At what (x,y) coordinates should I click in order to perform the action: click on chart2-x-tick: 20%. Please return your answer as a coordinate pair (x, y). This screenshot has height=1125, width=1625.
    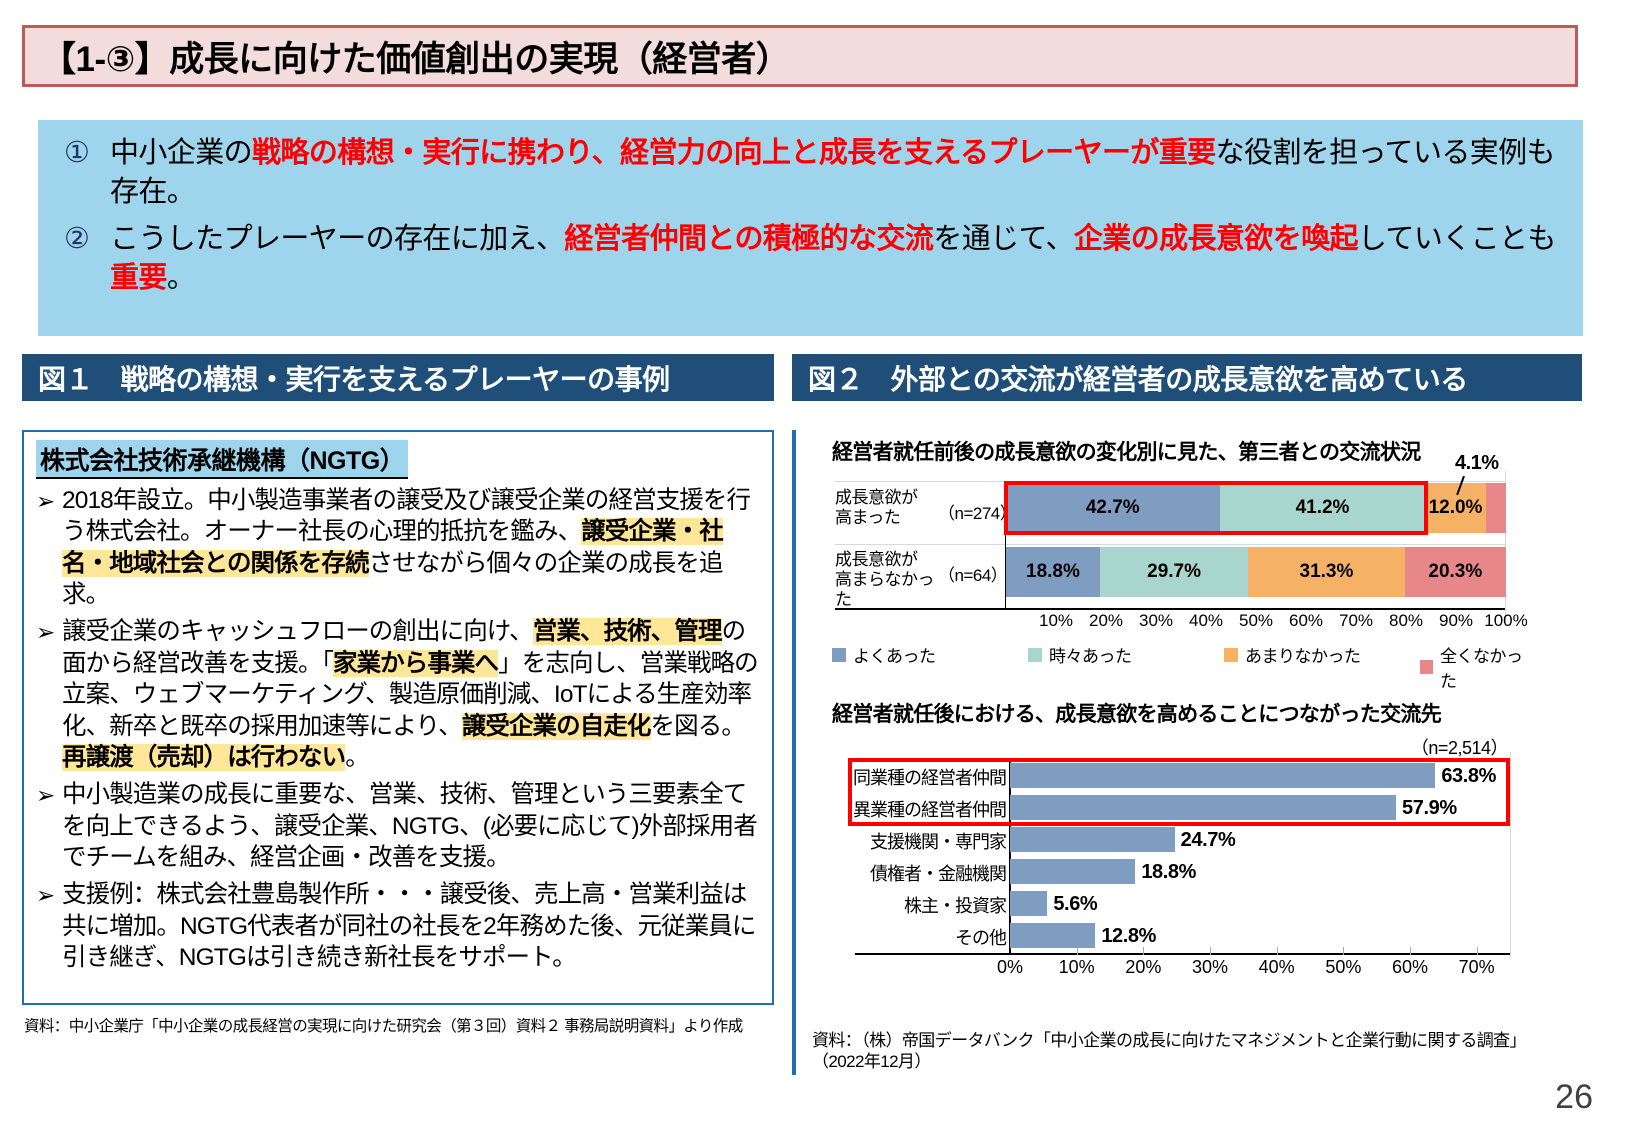
    Looking at the image, I should click on (1143, 967).